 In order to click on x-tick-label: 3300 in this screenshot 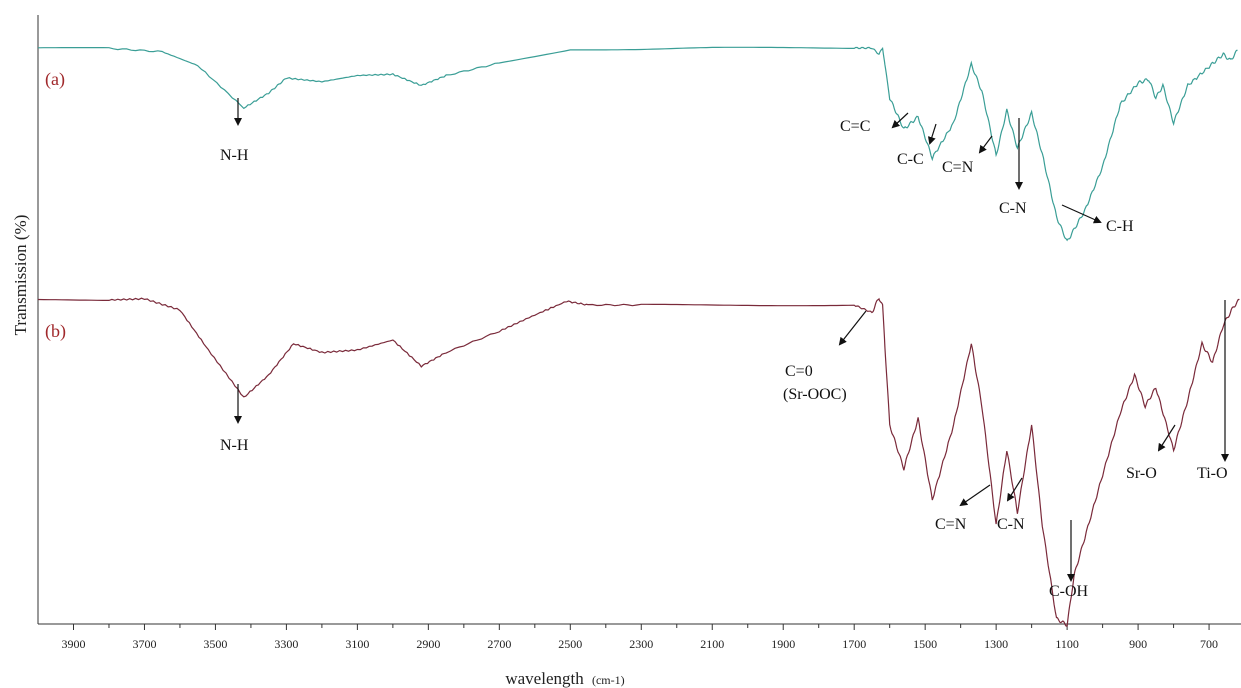, I will do `click(286, 644)`.